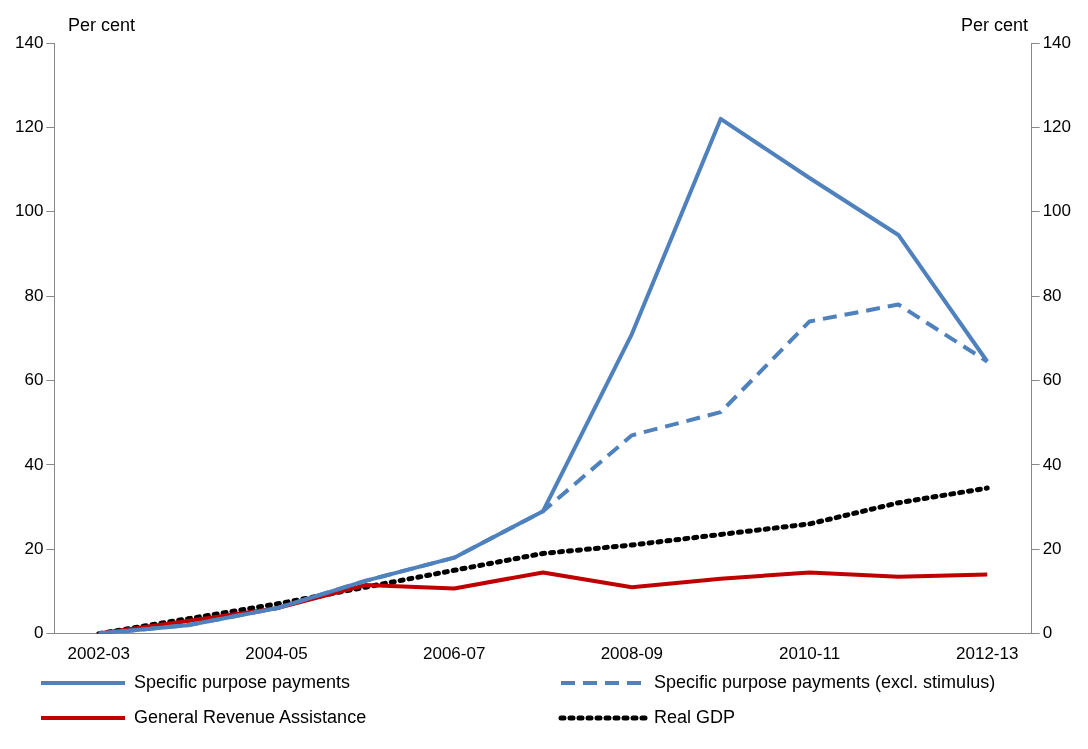 Image resolution: width=1088 pixels, height=749 pixels. Describe the element at coordinates (34, 548) in the screenshot. I see `y-tick-label: 20` at that location.